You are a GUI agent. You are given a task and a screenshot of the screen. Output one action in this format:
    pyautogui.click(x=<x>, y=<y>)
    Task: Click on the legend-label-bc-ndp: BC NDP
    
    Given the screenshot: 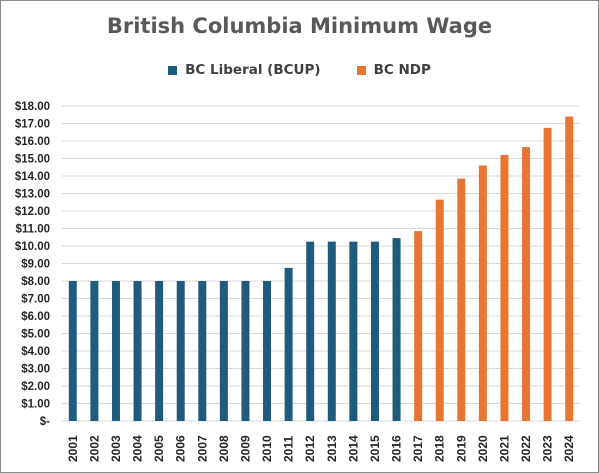 What is the action you would take?
    pyautogui.click(x=402, y=70)
    